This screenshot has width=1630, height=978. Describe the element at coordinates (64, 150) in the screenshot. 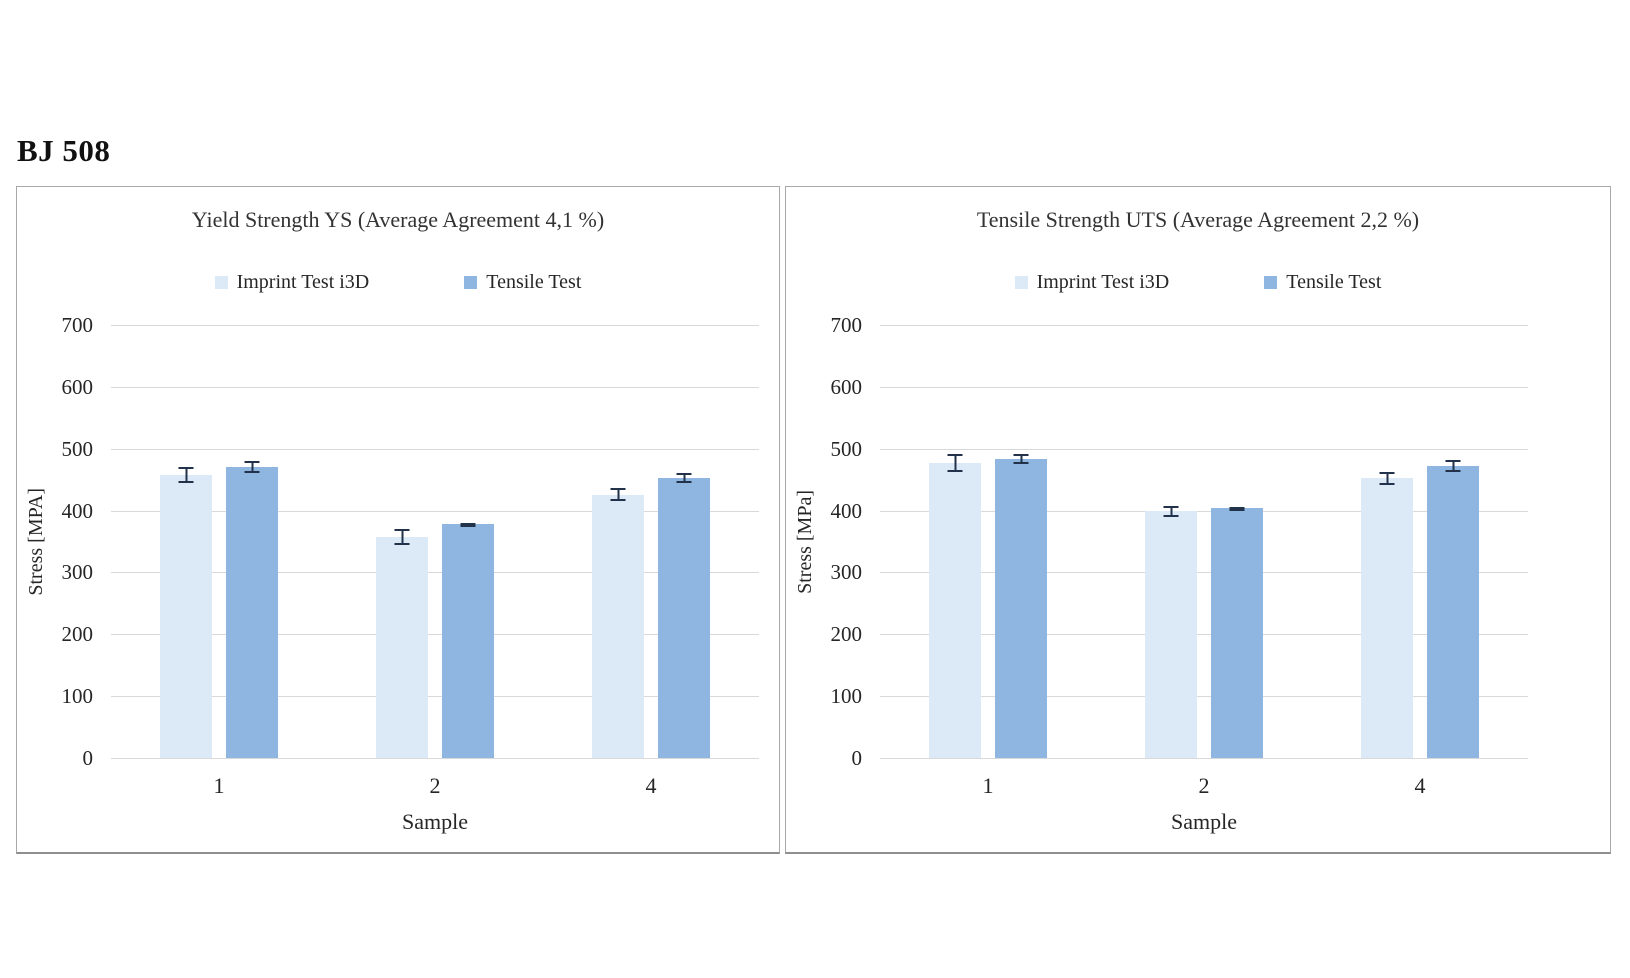

I see `page-title: BJ 508` at that location.